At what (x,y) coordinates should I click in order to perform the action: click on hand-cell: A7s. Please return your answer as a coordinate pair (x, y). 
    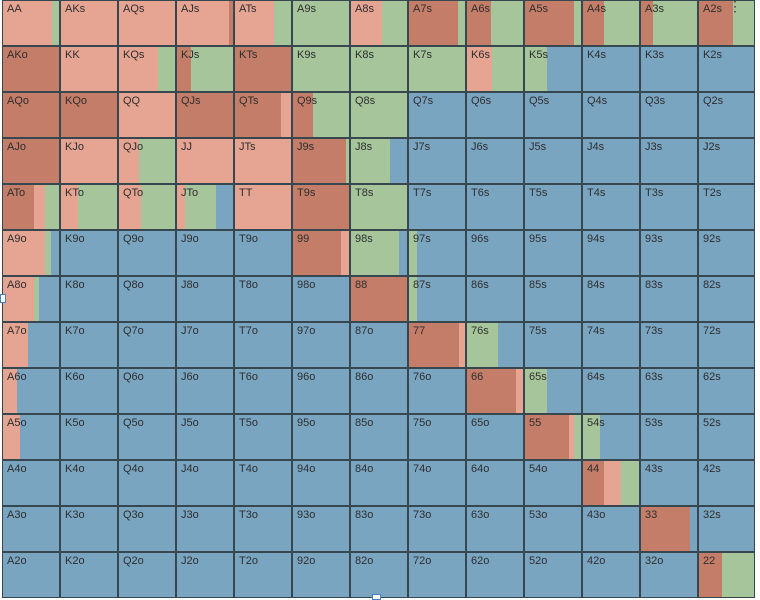
    Looking at the image, I should click on (437, 23).